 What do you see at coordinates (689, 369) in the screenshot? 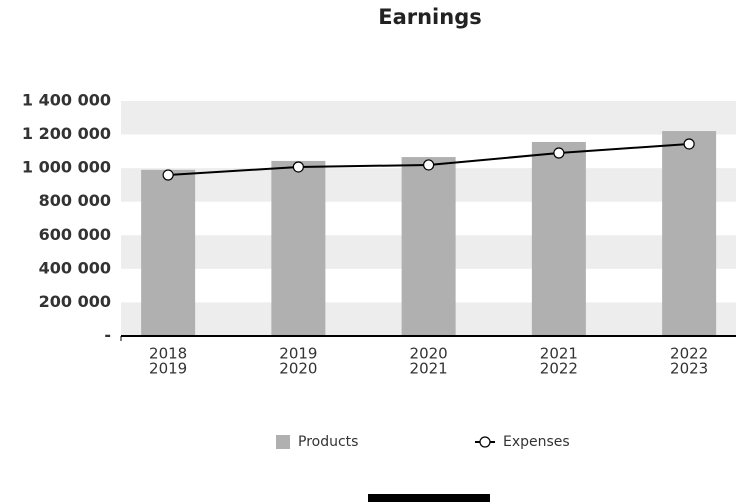
I see `x-tick-label: 2023` at bounding box center [689, 369].